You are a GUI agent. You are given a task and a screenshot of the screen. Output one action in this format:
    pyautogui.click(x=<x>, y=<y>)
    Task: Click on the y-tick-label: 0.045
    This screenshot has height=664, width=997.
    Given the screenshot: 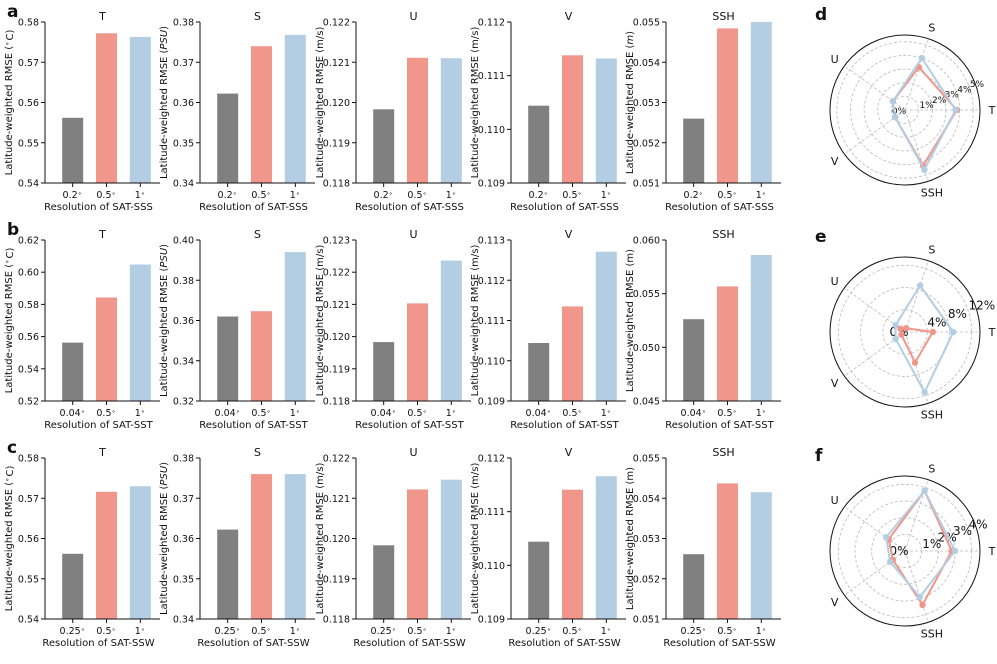 What is the action you would take?
    pyautogui.click(x=646, y=402)
    